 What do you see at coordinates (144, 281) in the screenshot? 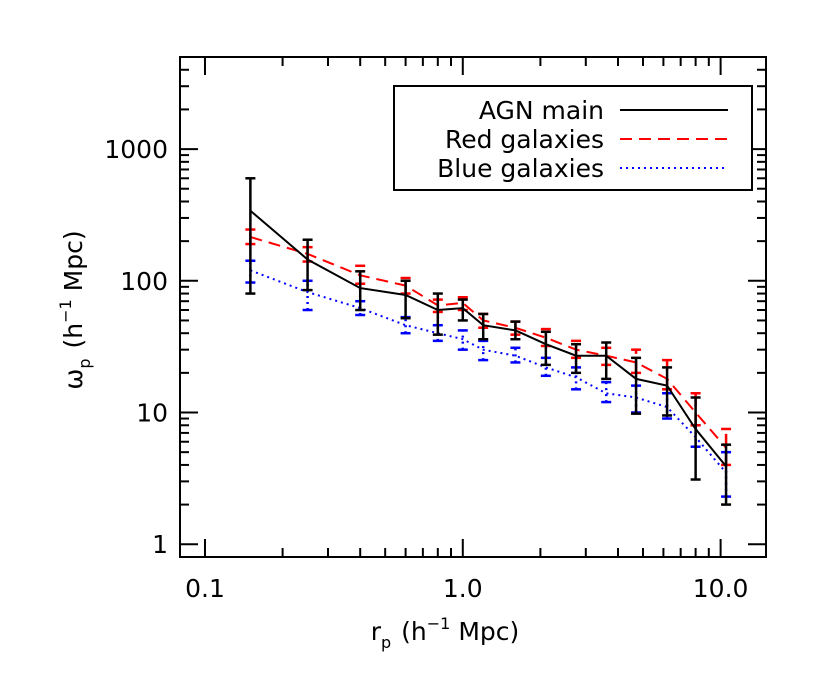
I see `y-tick-label: 100` at bounding box center [144, 281].